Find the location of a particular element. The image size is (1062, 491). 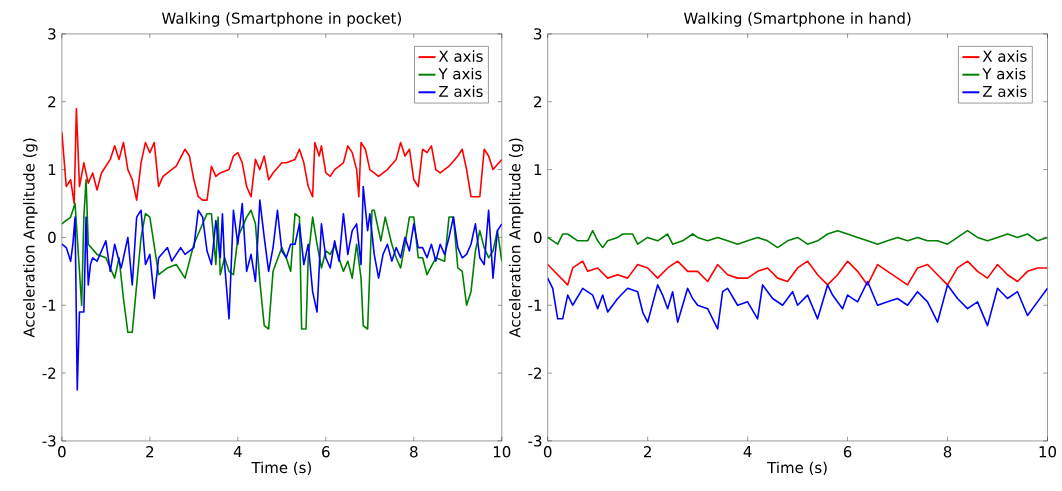

chart-title: Walking (Smartphone in hand) is located at coordinates (797, 19).